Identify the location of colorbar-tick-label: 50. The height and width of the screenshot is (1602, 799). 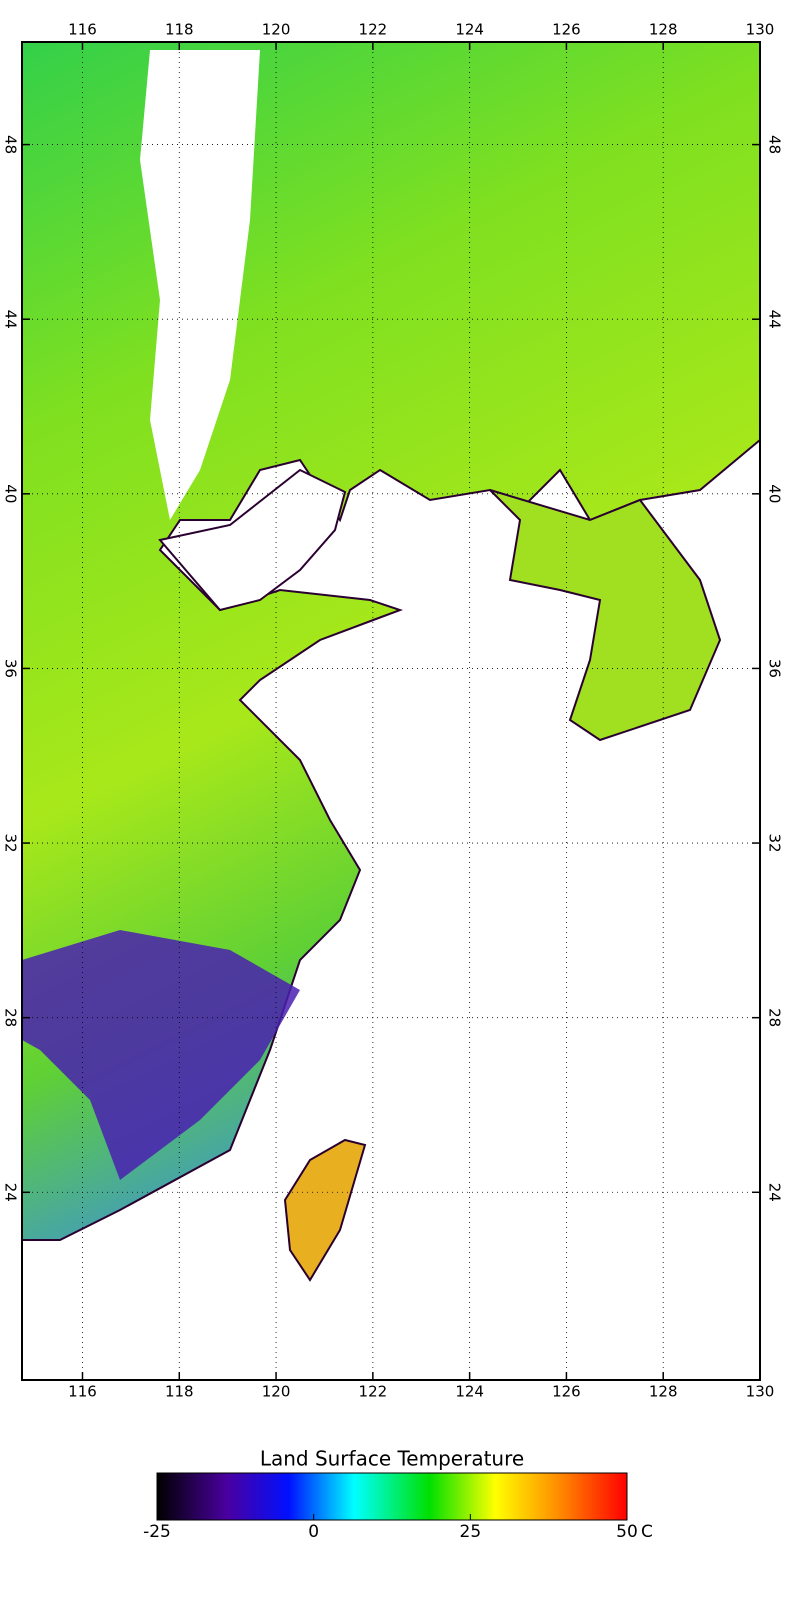
(627, 1532).